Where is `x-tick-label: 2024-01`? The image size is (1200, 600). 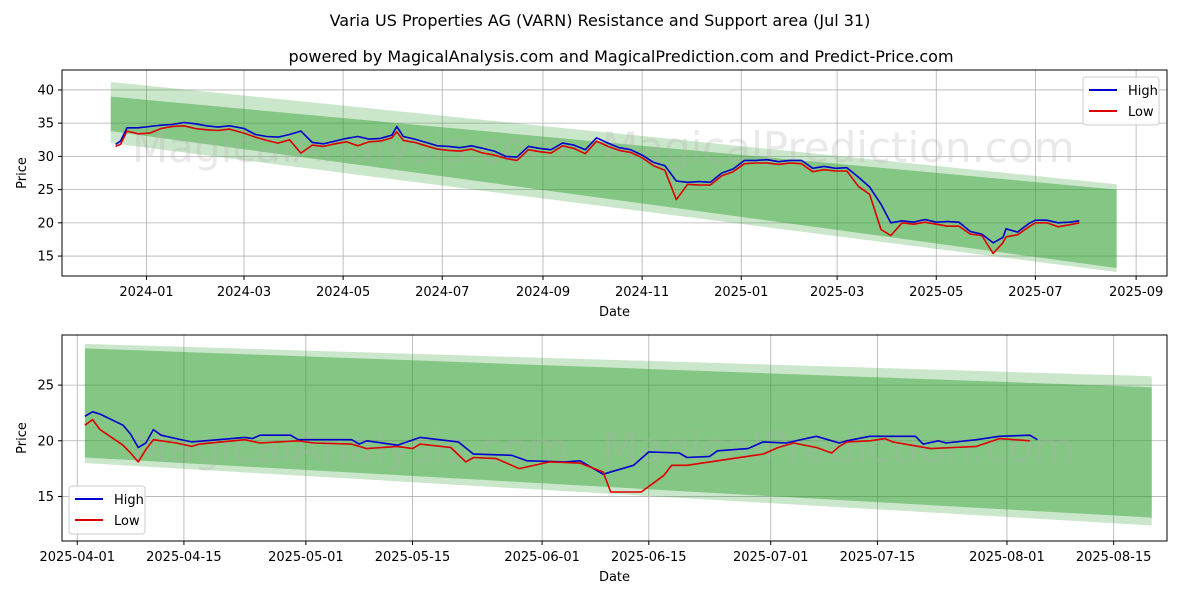 x-tick-label: 2024-01 is located at coordinates (146, 292).